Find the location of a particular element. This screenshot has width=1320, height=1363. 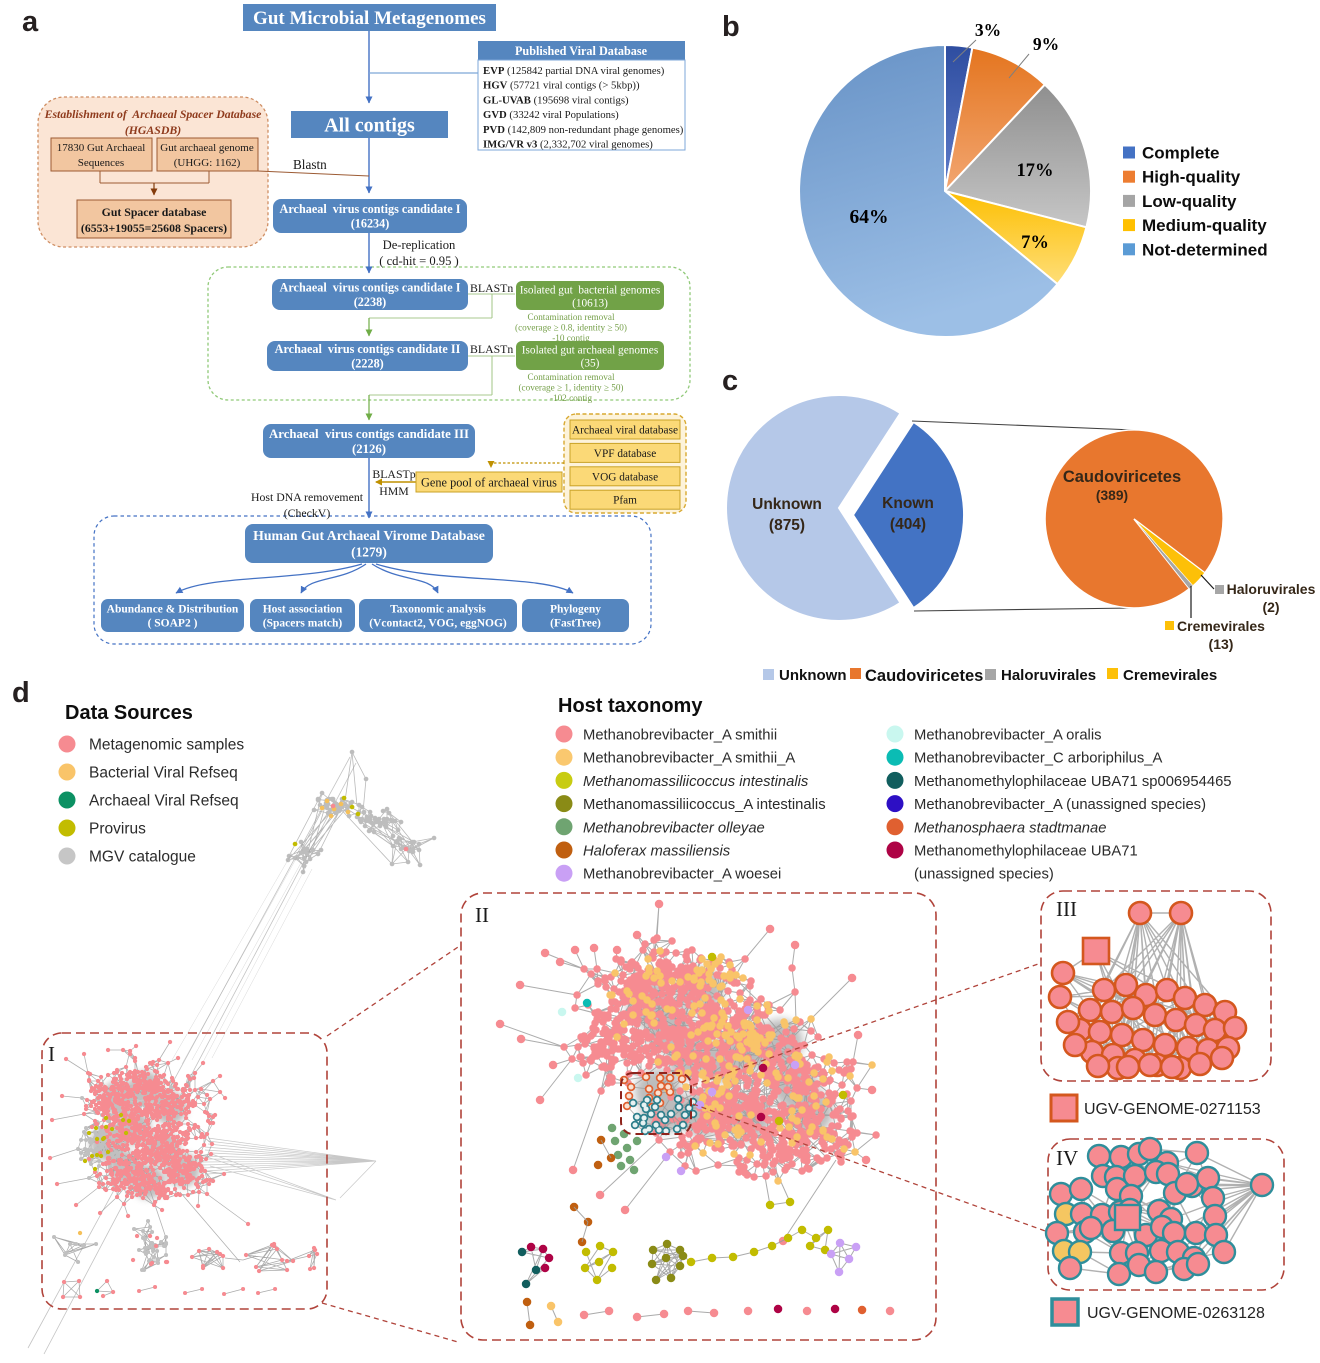

svg-text: (Vcontact2, VOG, eggNOG) is located at coordinates (438, 624).